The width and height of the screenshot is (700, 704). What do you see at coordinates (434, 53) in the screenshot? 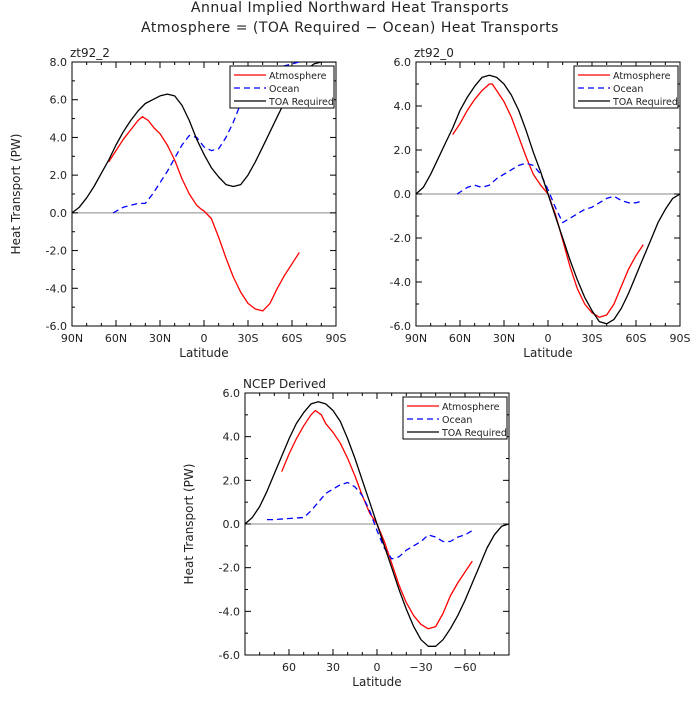
I see `panel-title: zt92_0` at bounding box center [434, 53].